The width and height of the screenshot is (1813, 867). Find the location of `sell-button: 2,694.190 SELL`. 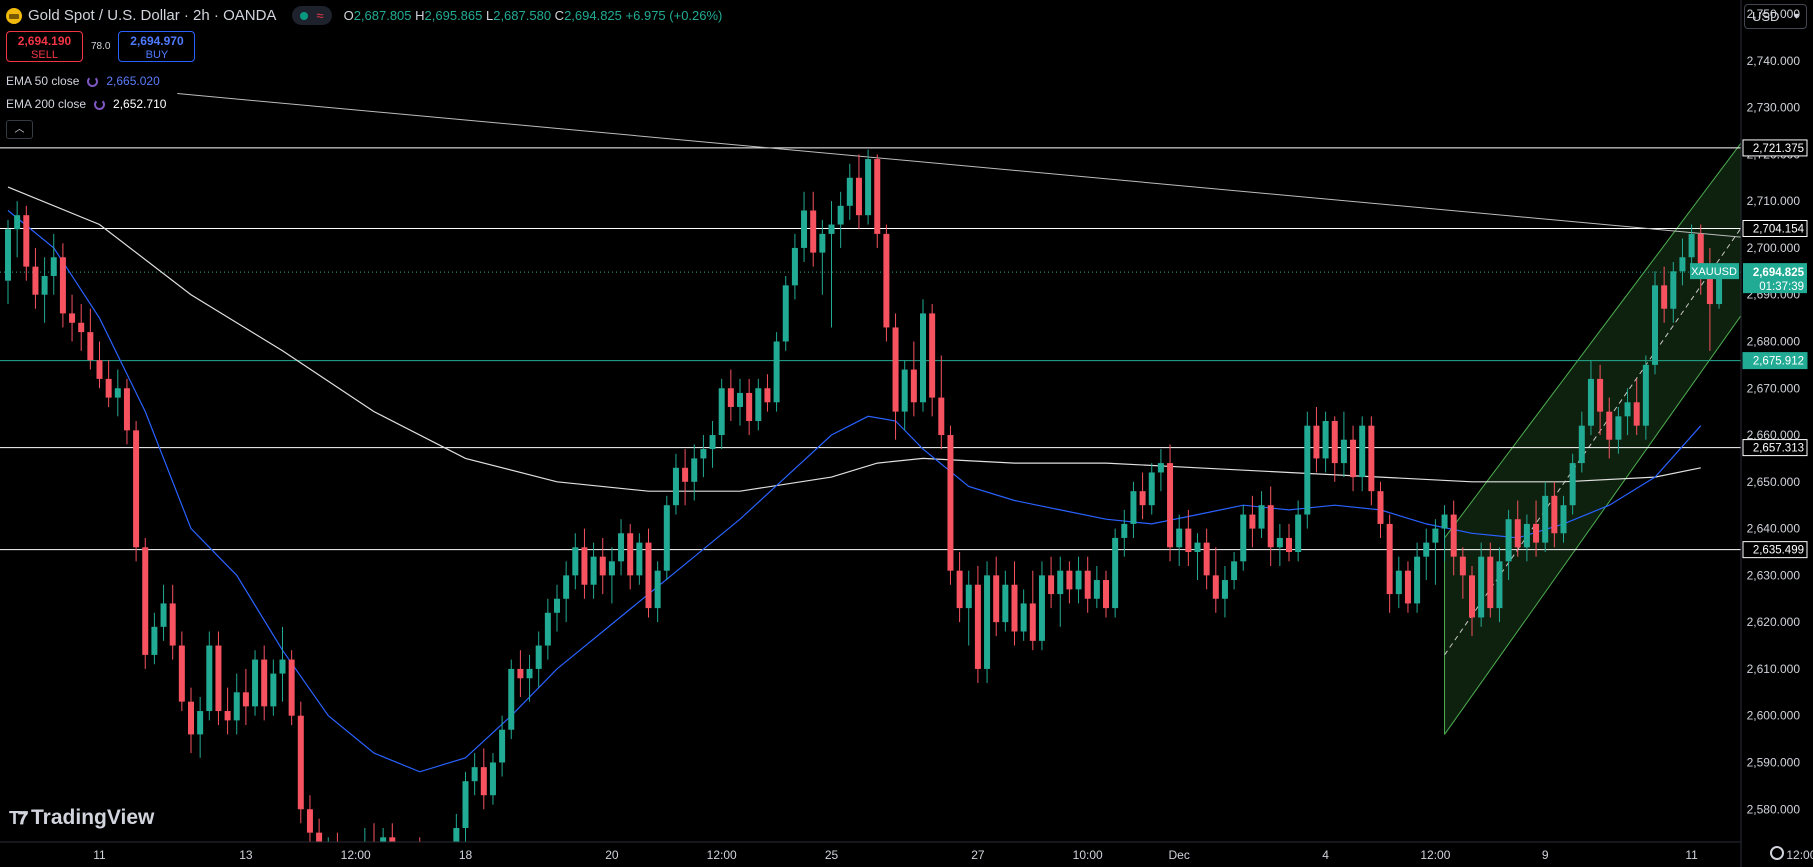

sell-button: 2,694.190 SELL is located at coordinates (44, 46).